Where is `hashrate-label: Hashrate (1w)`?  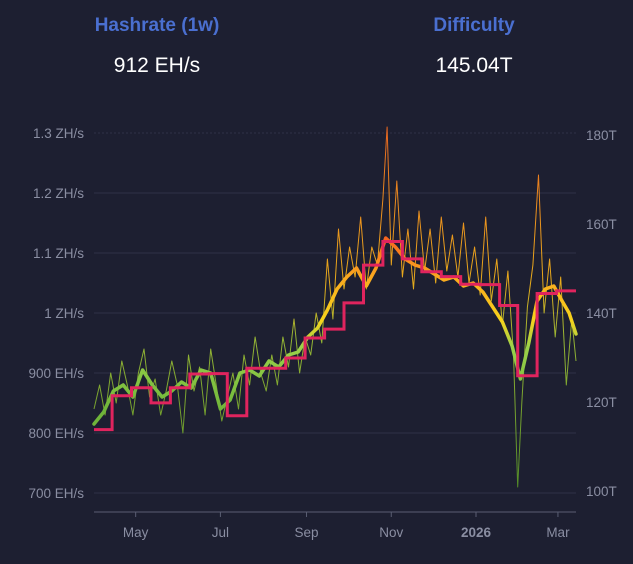 hashrate-label: Hashrate (1w) is located at coordinates (157, 25).